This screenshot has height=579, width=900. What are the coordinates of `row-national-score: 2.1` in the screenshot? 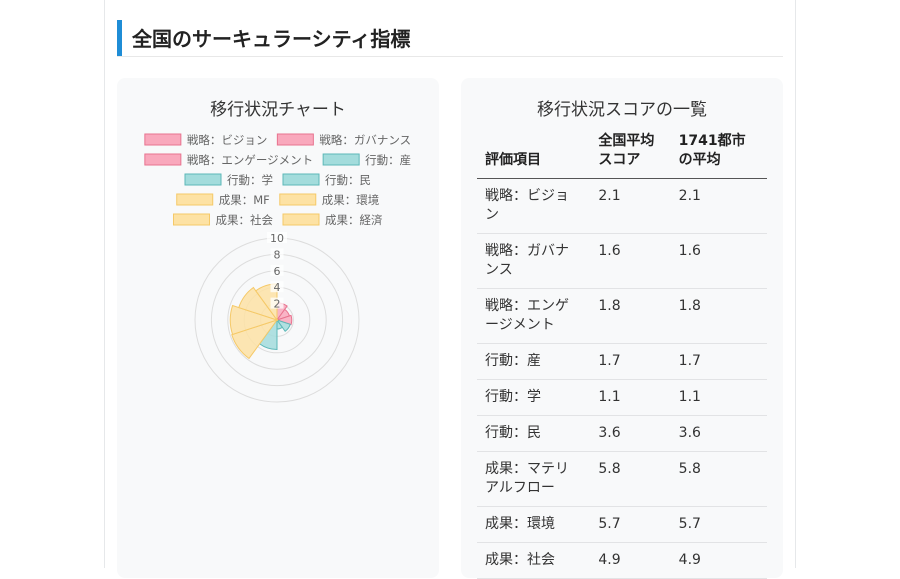 It's located at (630, 206).